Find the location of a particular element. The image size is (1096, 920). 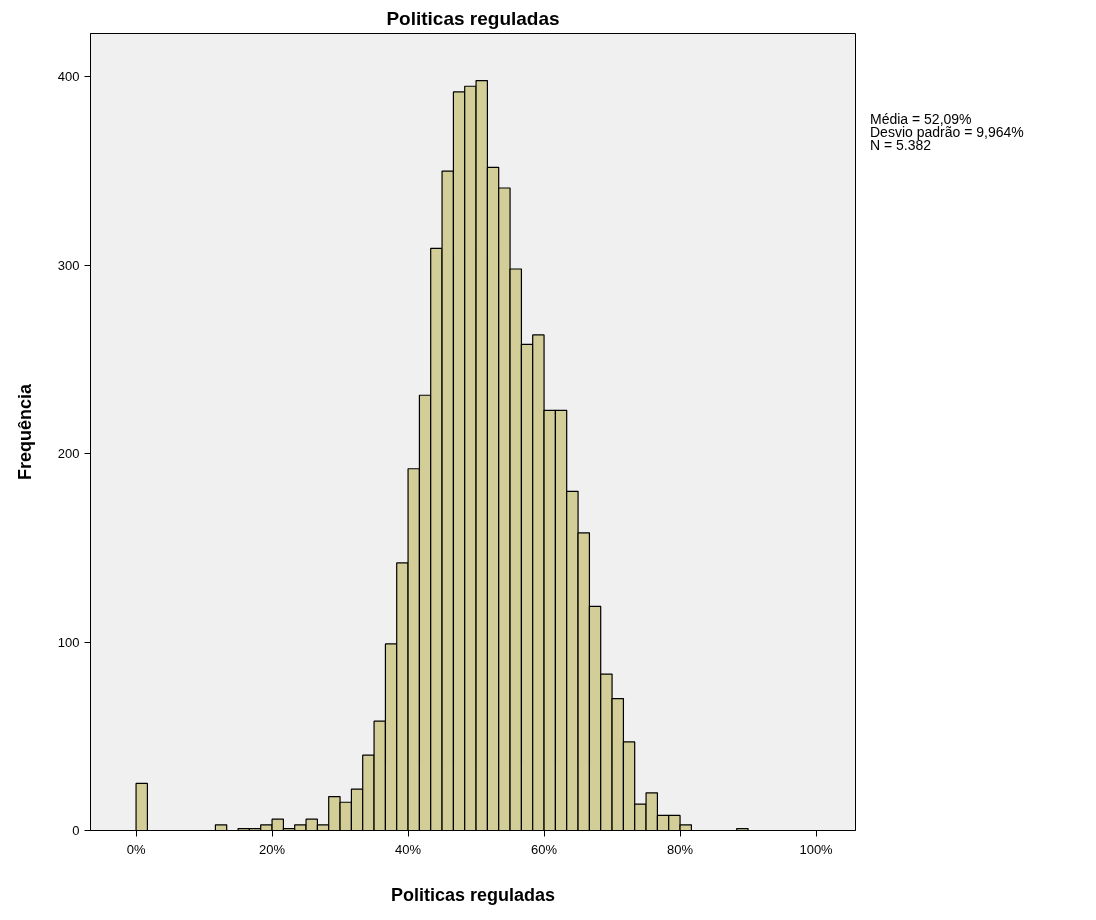

y-tick-label: 0 is located at coordinates (76, 830).